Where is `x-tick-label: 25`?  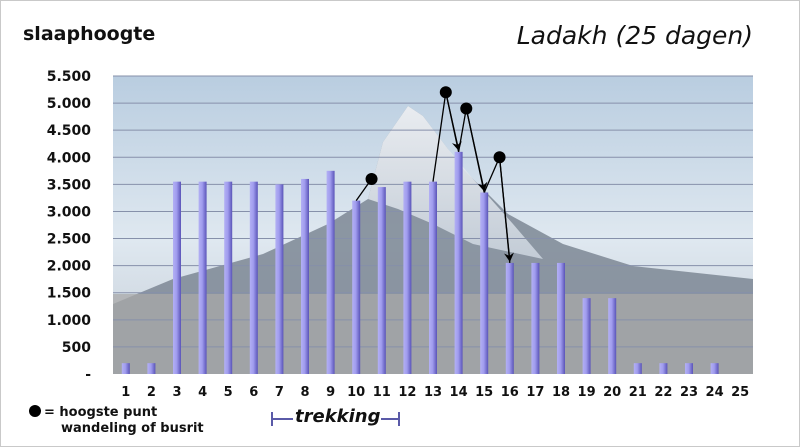 x-tick-label: 25 is located at coordinates (740, 392).